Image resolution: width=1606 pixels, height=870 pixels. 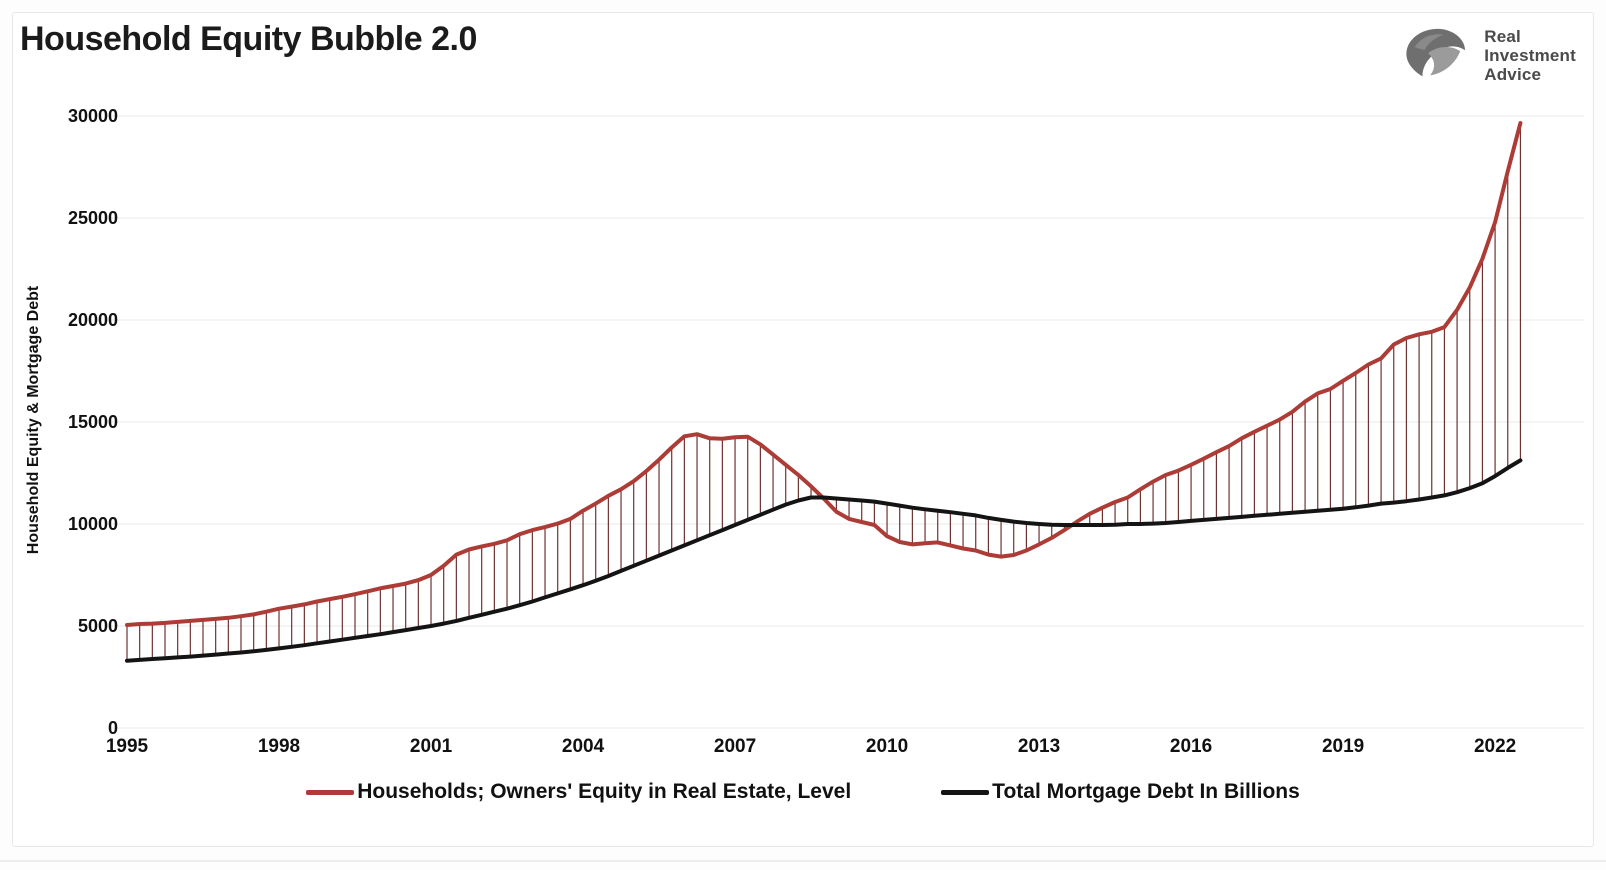 What do you see at coordinates (887, 746) in the screenshot?
I see `svg-text: 2010` at bounding box center [887, 746].